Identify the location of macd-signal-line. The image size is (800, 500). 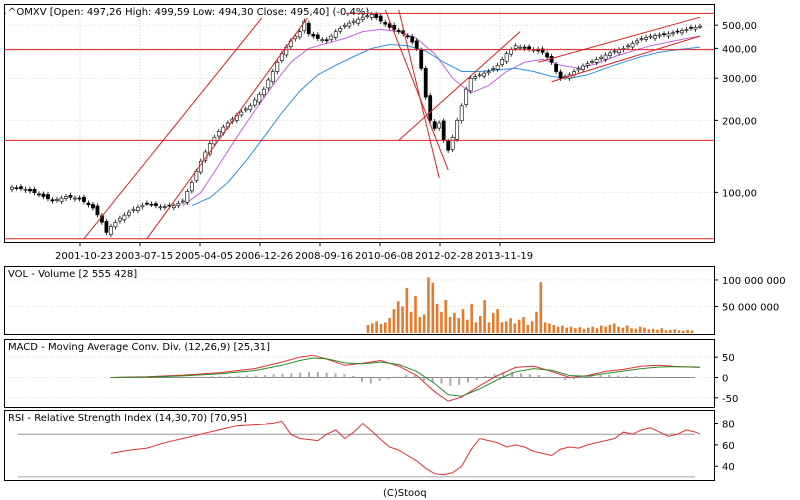
(405, 377).